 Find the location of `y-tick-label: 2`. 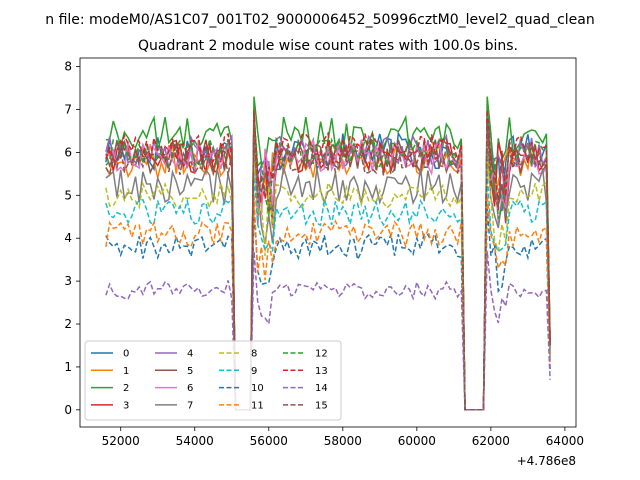

y-tick-label: 2 is located at coordinates (68, 324).